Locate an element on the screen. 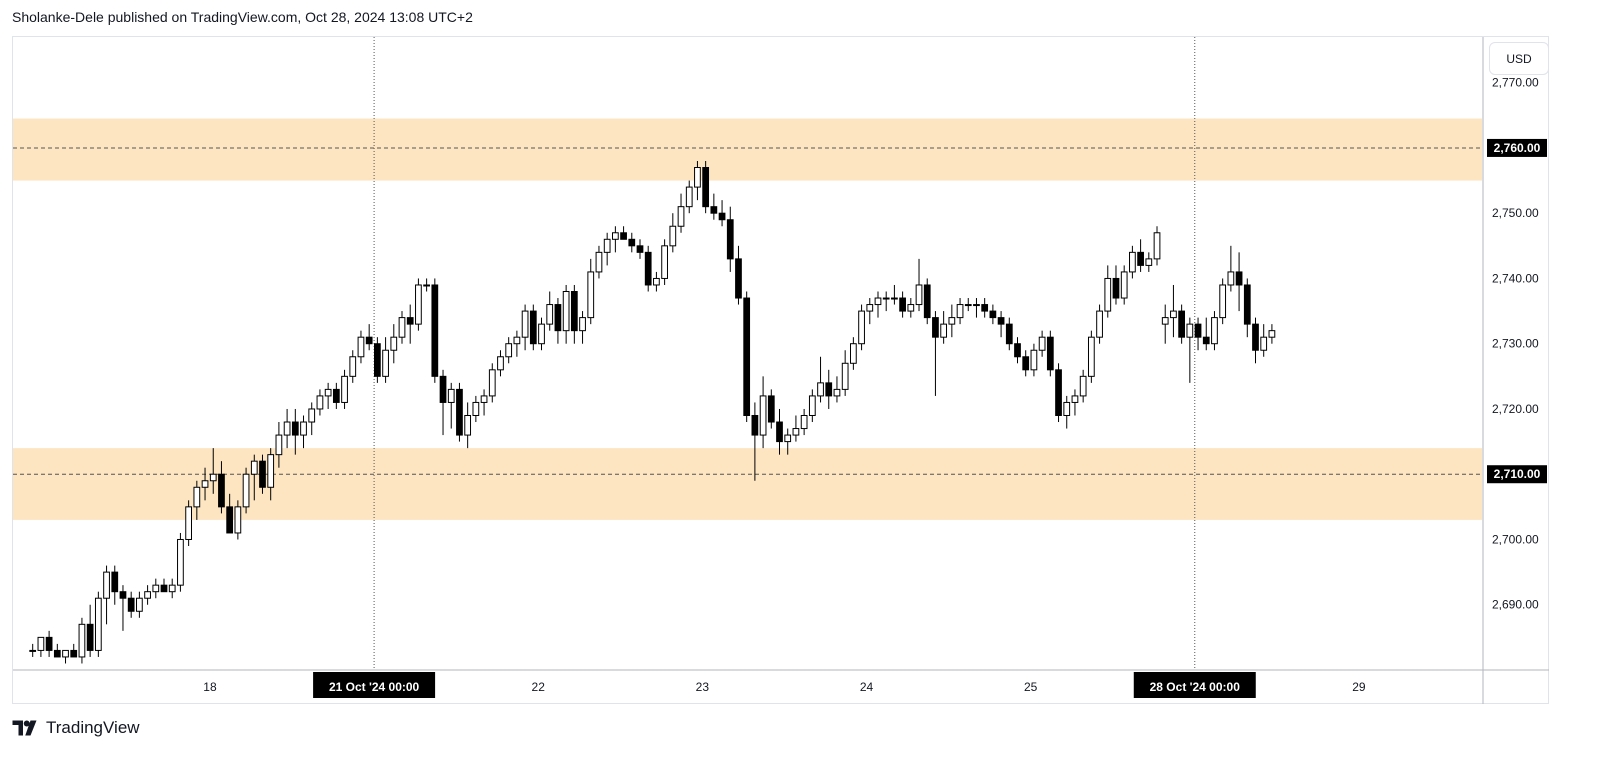 This screenshot has width=1600, height=766. price-tick-label: 2,700.00 is located at coordinates (1515, 539).